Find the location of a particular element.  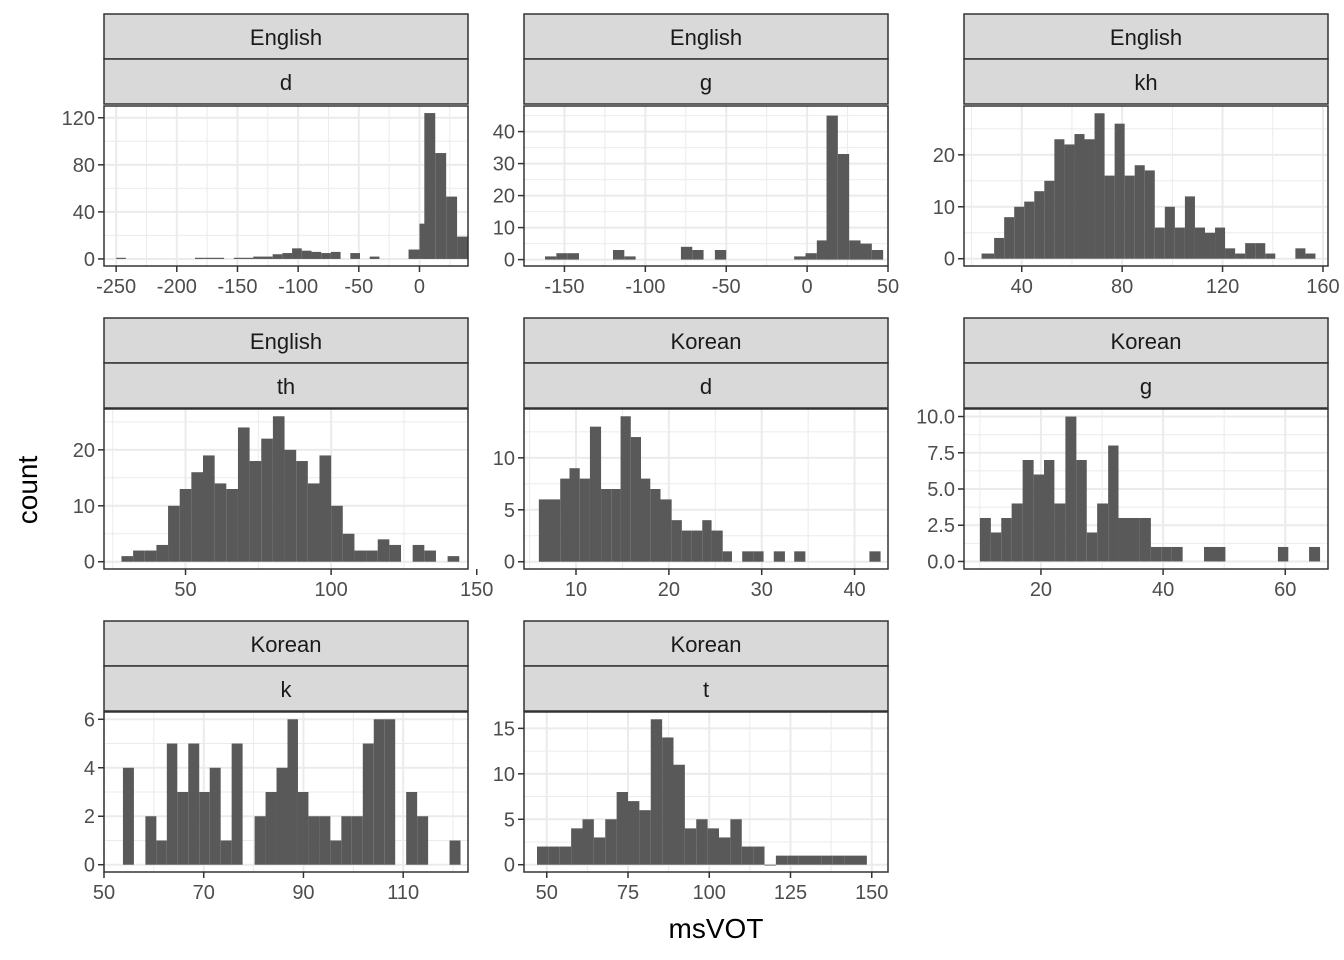

facet-panel-english-g: English g -150 -100 -50 0 50 0 10 20 30 40 is located at coordinates (696, 155).